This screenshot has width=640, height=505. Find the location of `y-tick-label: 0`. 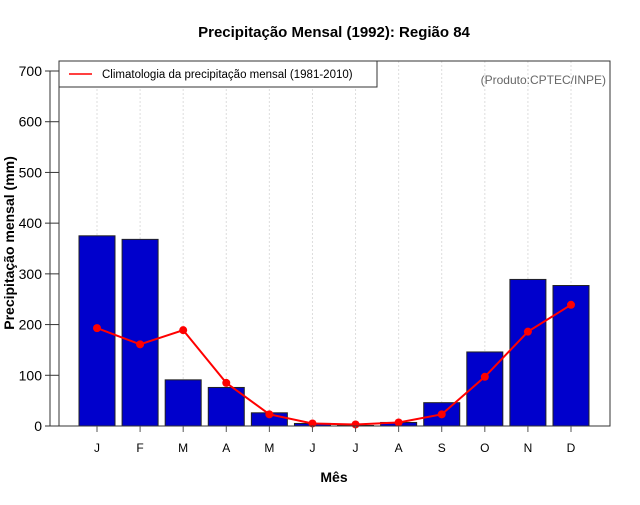

y-tick-label: 0 is located at coordinates (38, 426).